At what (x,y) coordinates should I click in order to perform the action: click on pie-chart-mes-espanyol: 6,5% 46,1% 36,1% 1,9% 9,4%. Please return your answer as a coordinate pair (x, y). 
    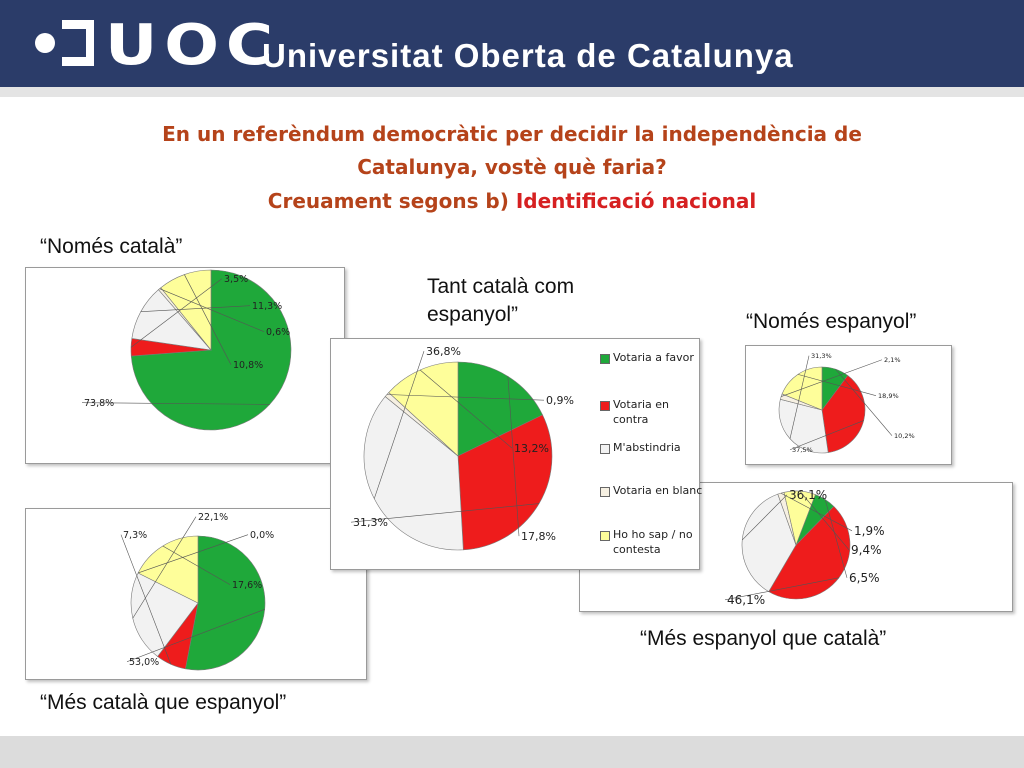
    Looking at the image, I should click on (804, 547).